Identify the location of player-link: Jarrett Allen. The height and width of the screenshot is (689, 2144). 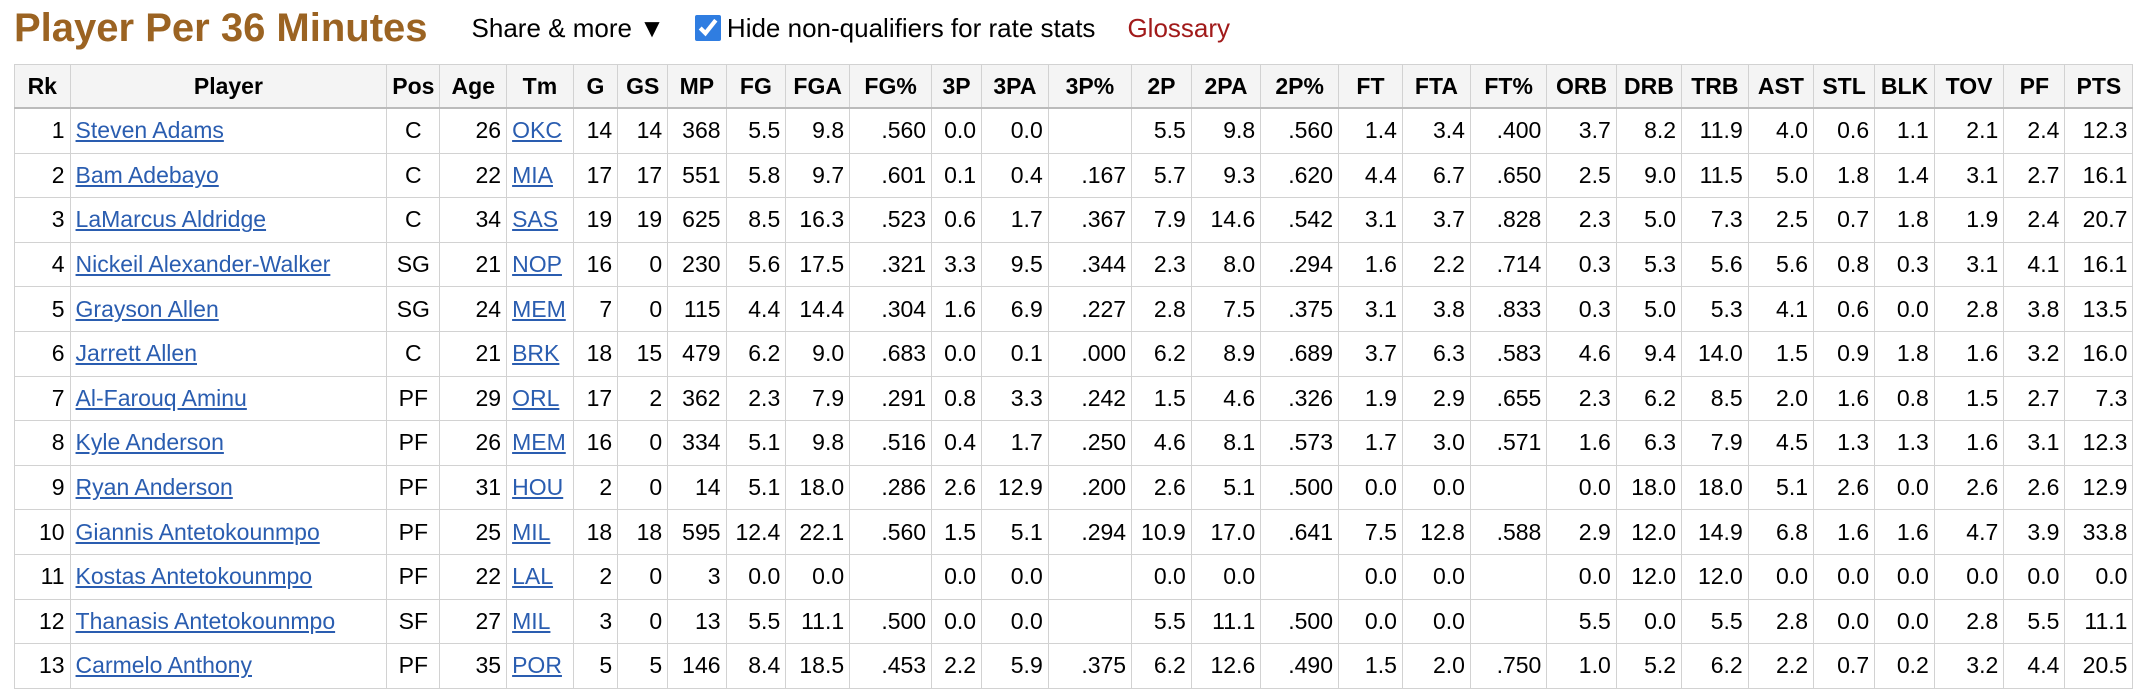
(136, 353).